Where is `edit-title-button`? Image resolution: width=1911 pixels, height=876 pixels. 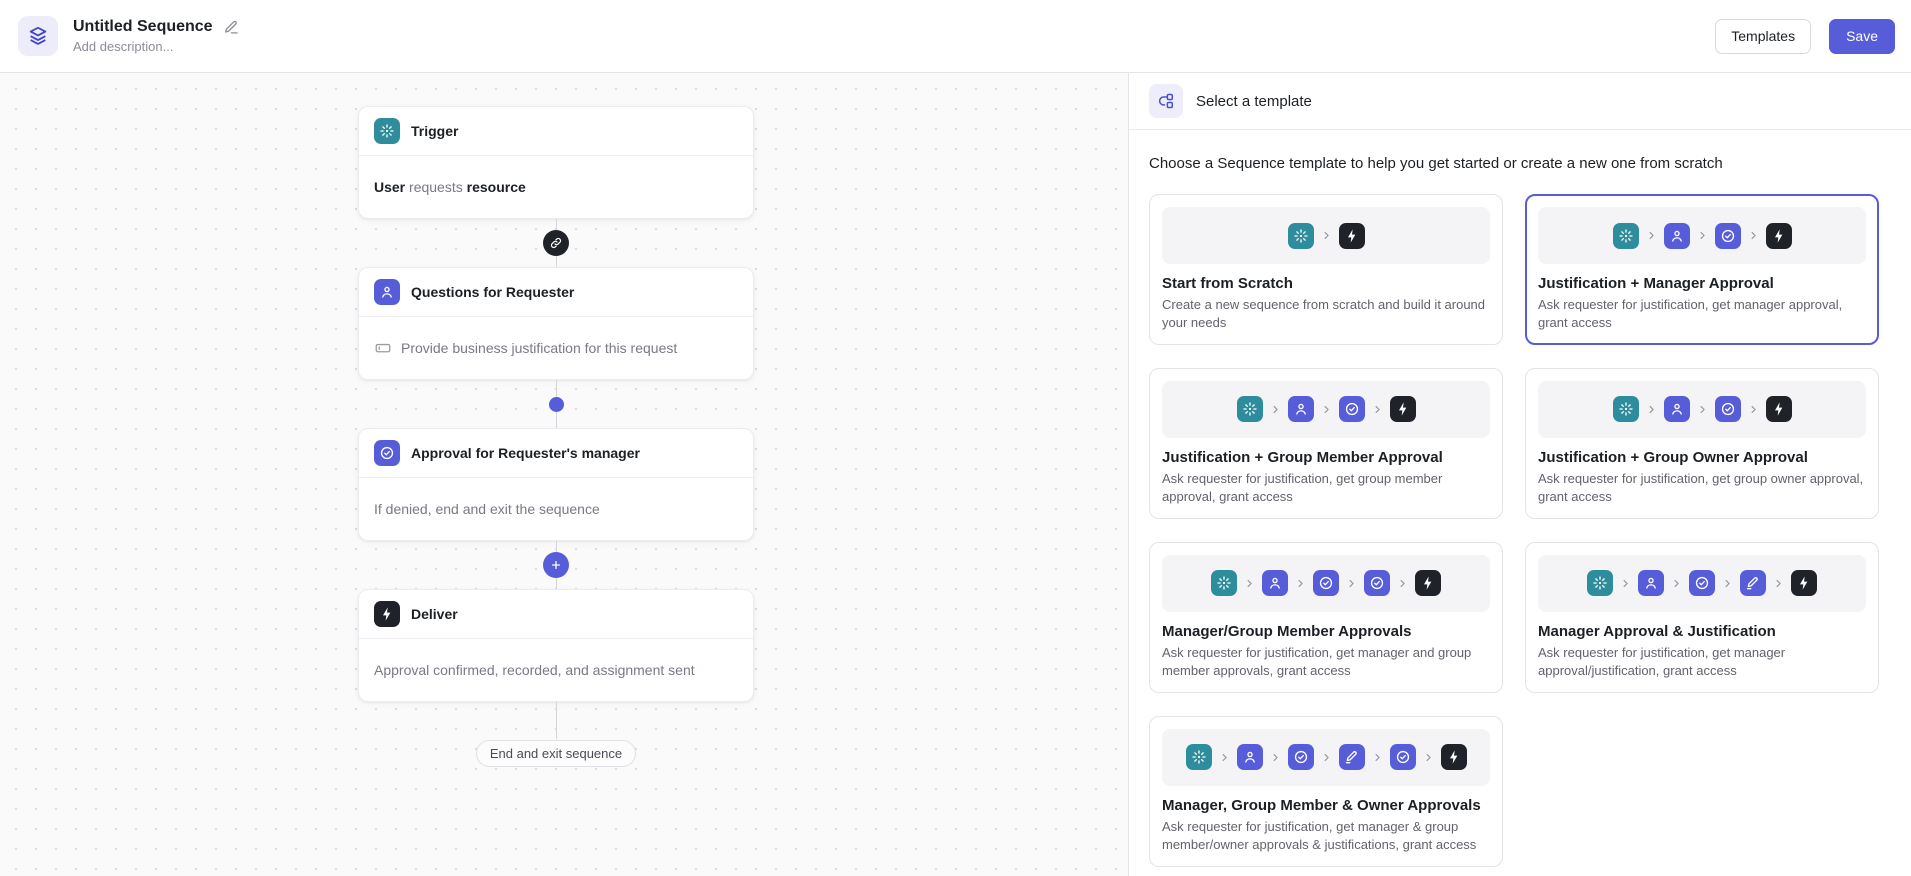
edit-title-button is located at coordinates (231, 27).